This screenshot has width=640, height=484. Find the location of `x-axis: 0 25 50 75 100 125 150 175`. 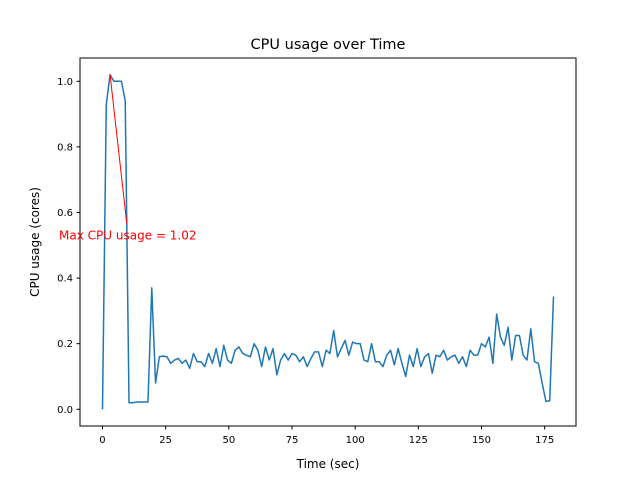

x-axis: 0 25 50 75 100 125 150 175 is located at coordinates (326, 436).